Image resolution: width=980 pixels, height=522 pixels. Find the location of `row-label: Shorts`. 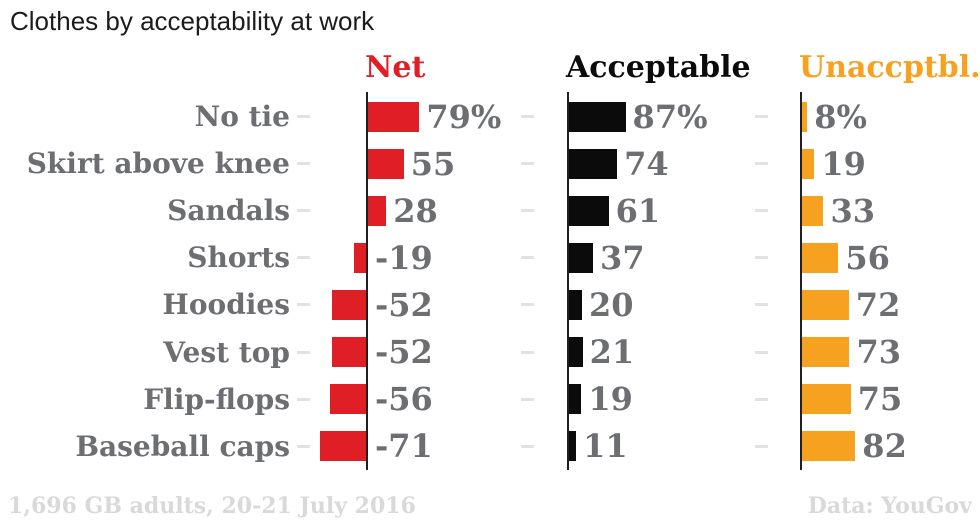

row-label: Shorts is located at coordinates (238, 258).